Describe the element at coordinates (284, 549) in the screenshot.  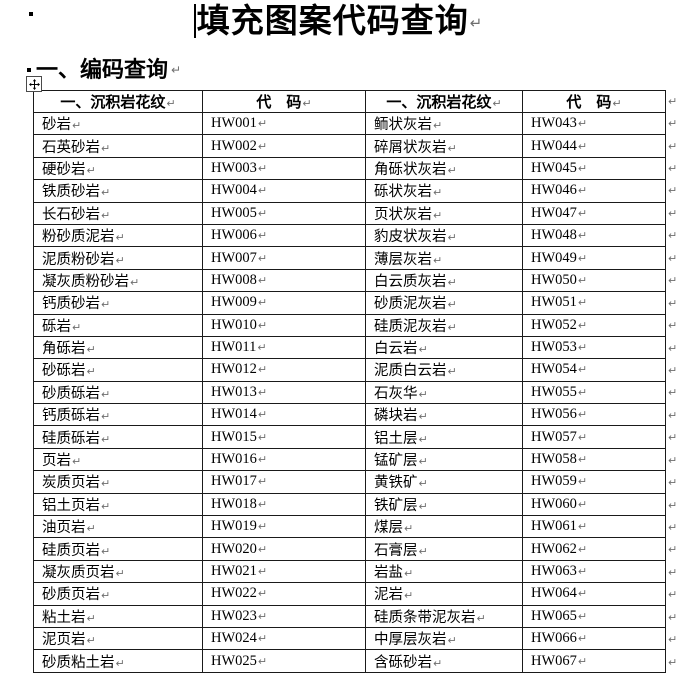
I see `code-cell: HW020↵` at that location.